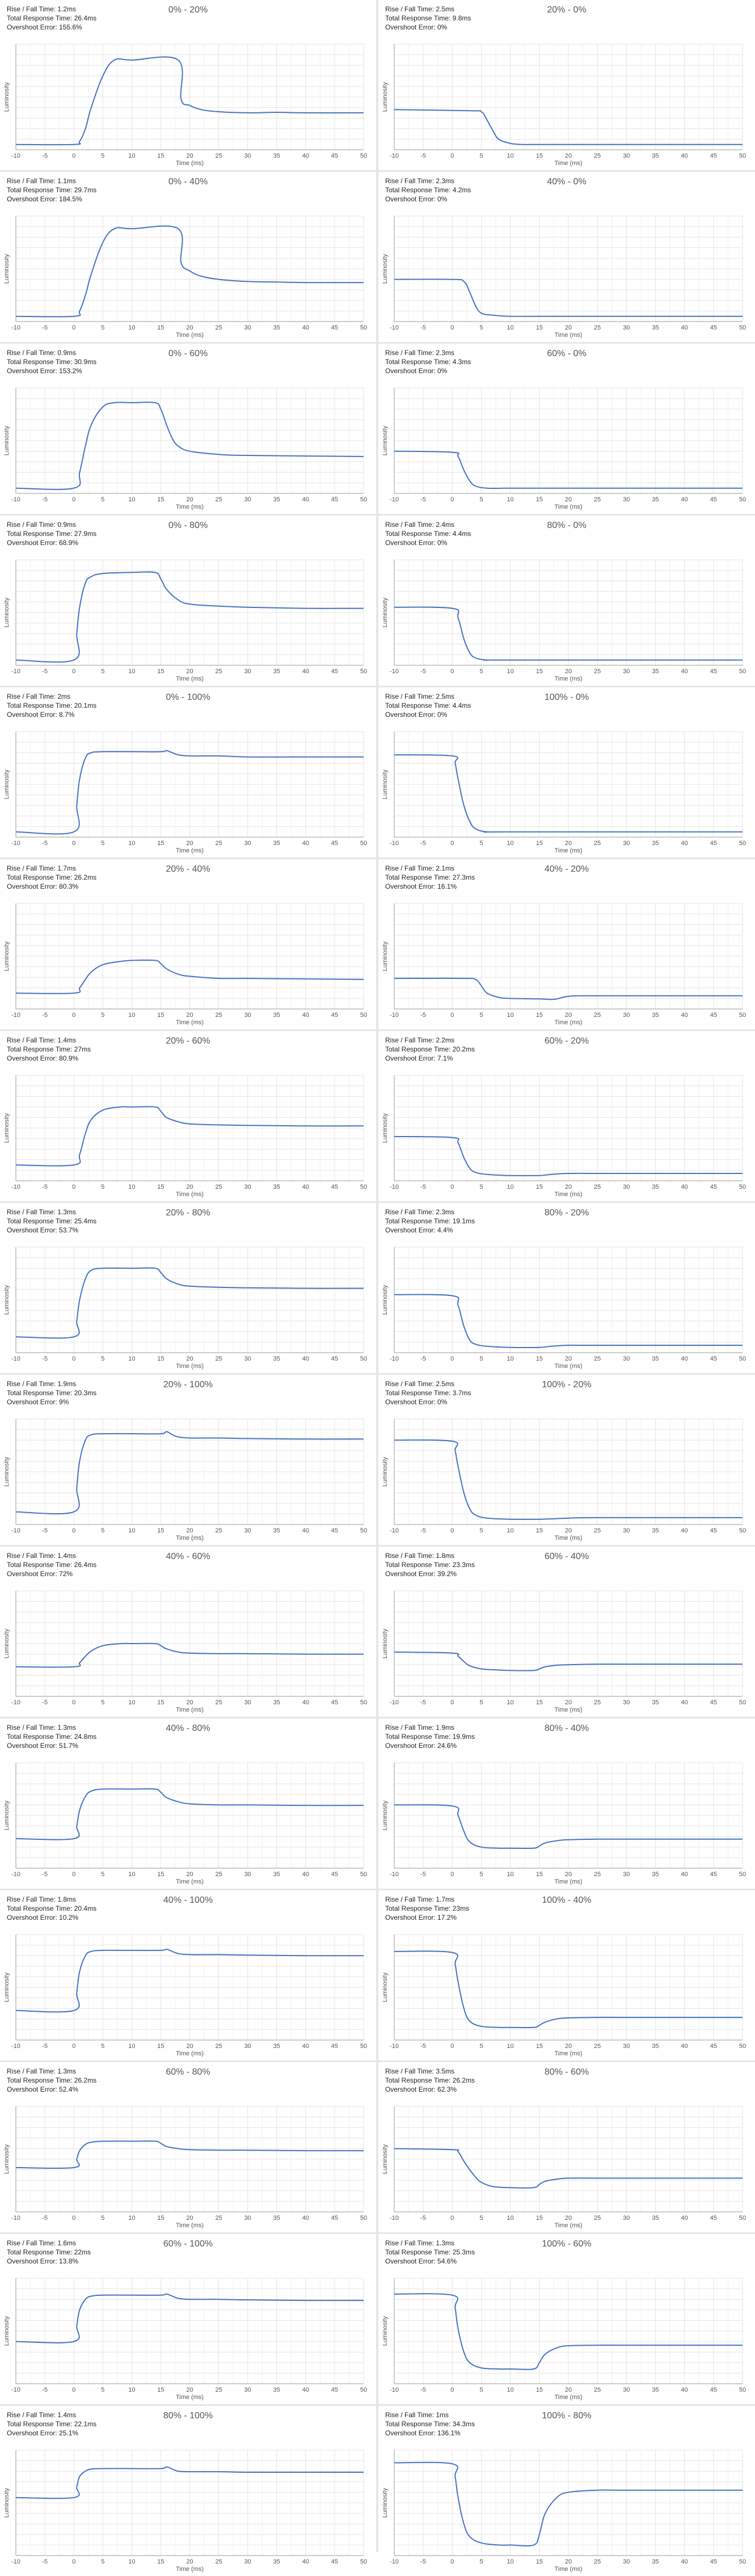  What do you see at coordinates (428, 362) in the screenshot?
I see `total-response-time-label: Total Response Time: 4.3ms` at bounding box center [428, 362].